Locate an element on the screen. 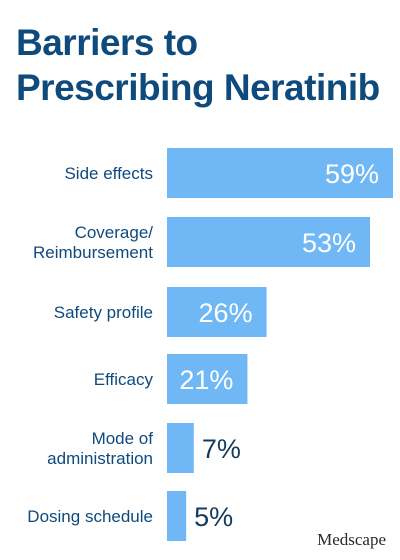 The image size is (400, 560). category-label-5: Dosing schedule is located at coordinates (90, 516).